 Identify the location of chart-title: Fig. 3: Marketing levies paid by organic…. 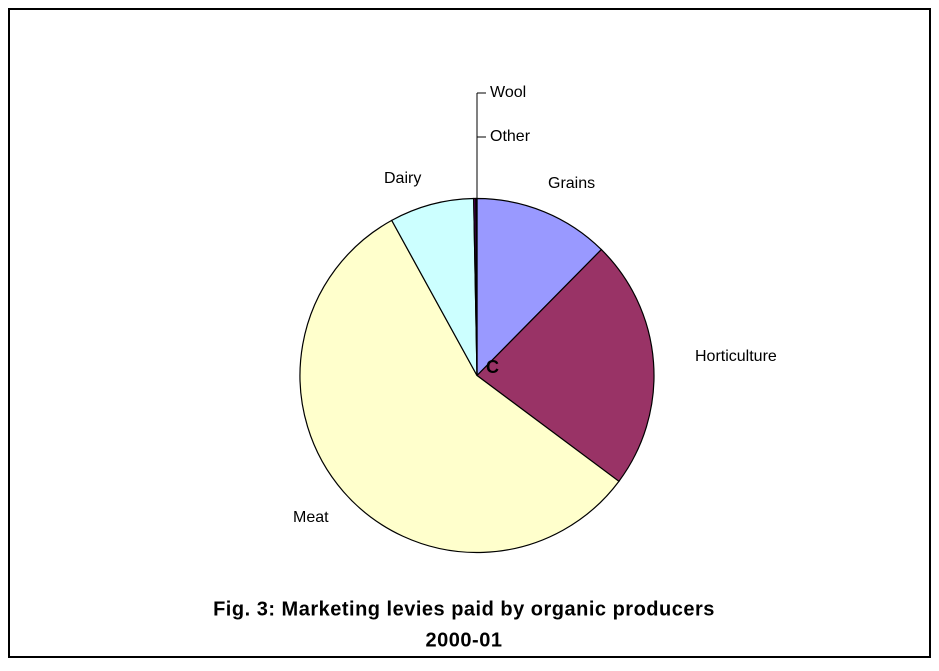
(464, 609).